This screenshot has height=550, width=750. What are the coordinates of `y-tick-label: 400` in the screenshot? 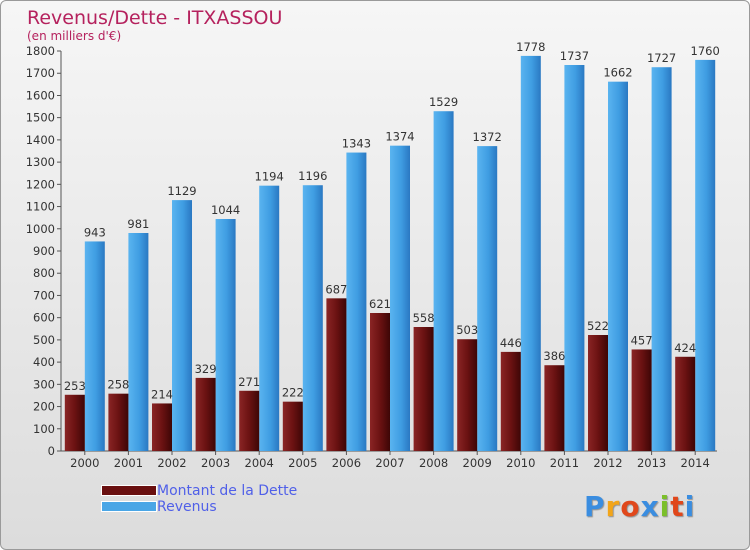 It's located at (44, 362).